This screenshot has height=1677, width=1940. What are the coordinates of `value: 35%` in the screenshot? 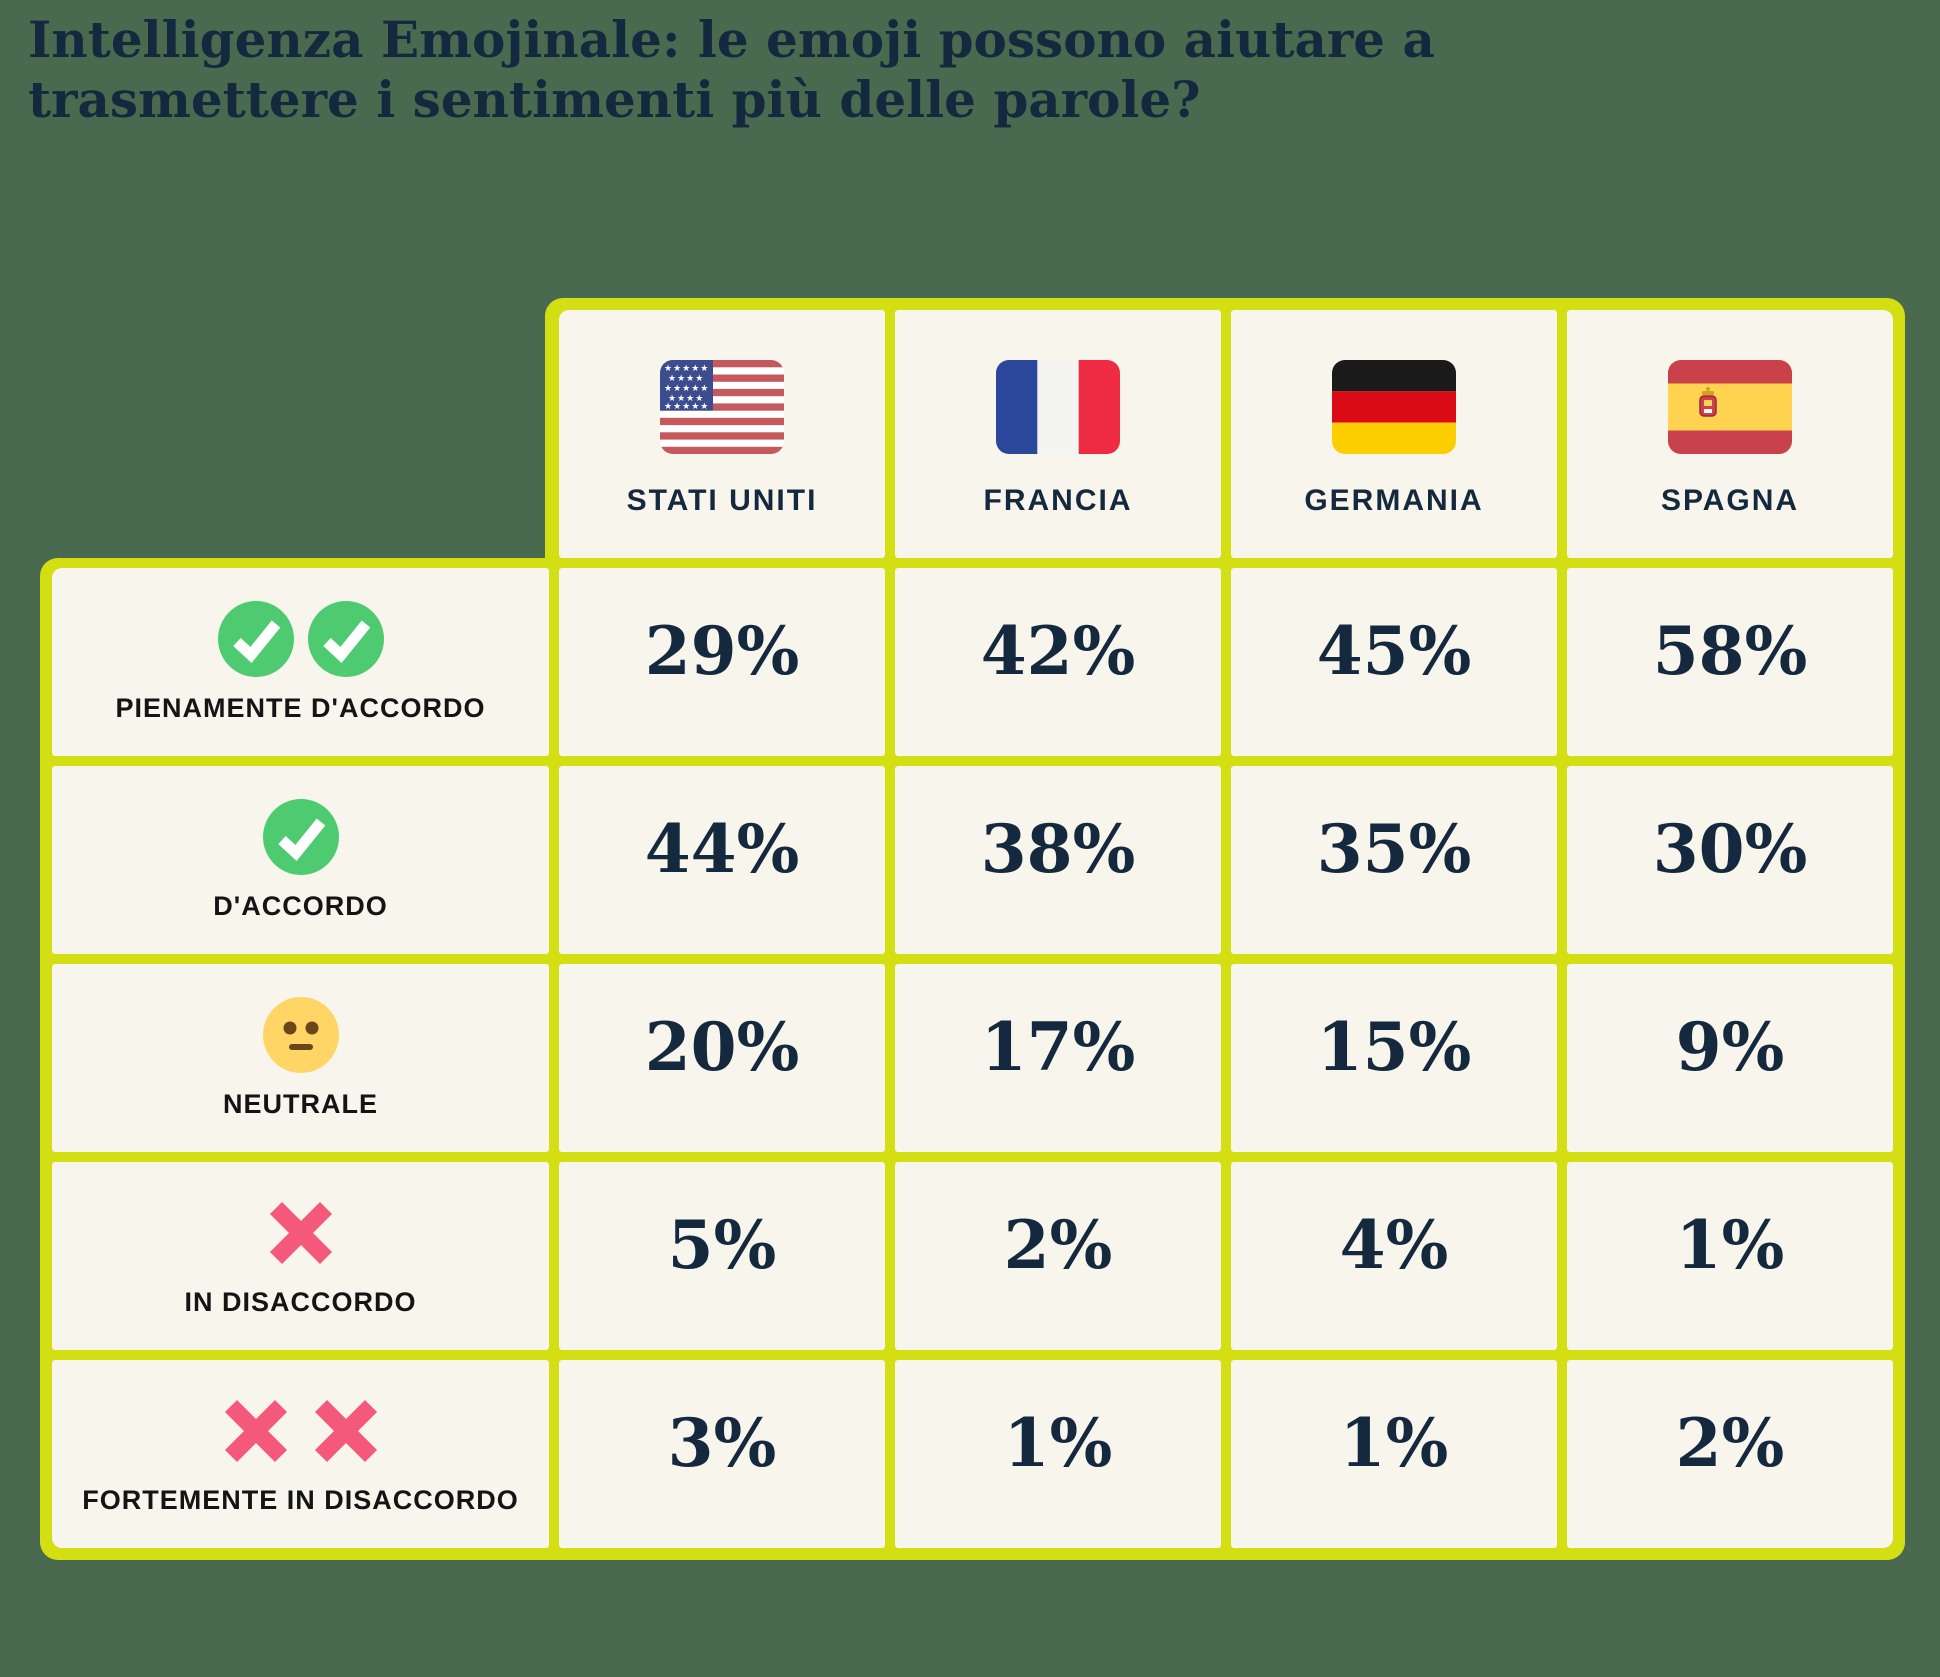 It's located at (1394, 849).